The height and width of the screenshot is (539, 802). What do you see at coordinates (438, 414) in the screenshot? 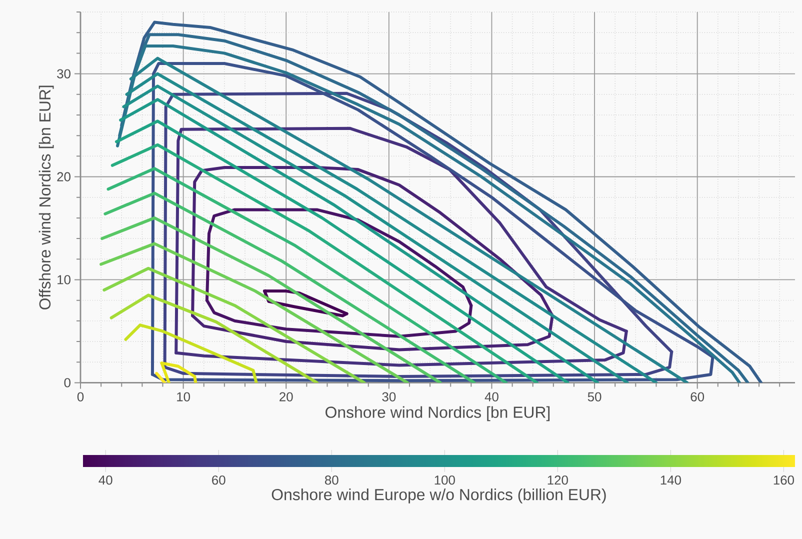
I see `x-axis-title: Onshore wind Nordics [bn EUR]` at bounding box center [438, 414].